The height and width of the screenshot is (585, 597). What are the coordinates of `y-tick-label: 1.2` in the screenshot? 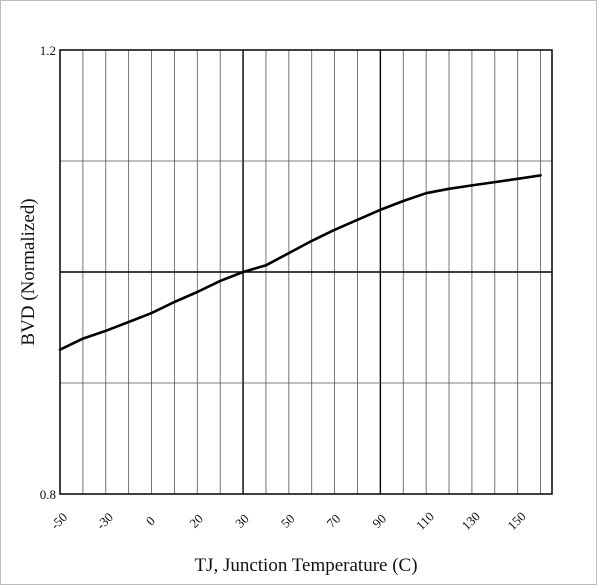 It's located at (48, 50).